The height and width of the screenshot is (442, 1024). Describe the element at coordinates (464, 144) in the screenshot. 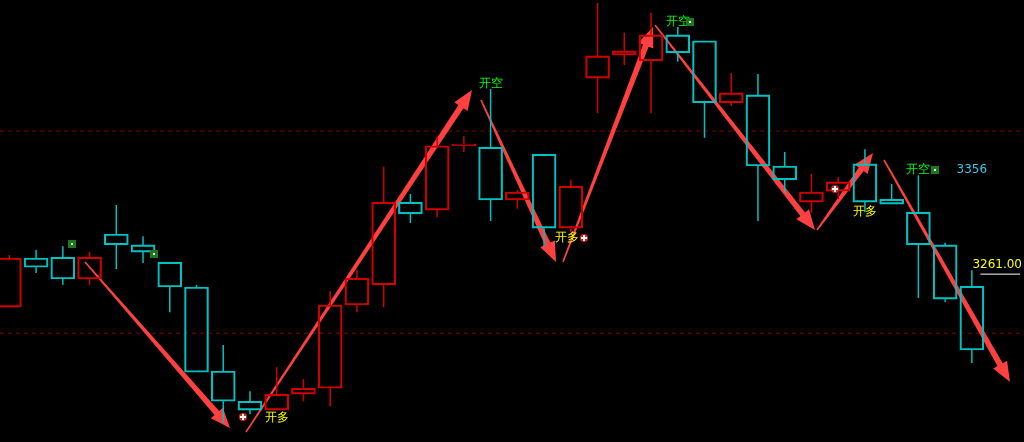

I see `candlestick` at that location.